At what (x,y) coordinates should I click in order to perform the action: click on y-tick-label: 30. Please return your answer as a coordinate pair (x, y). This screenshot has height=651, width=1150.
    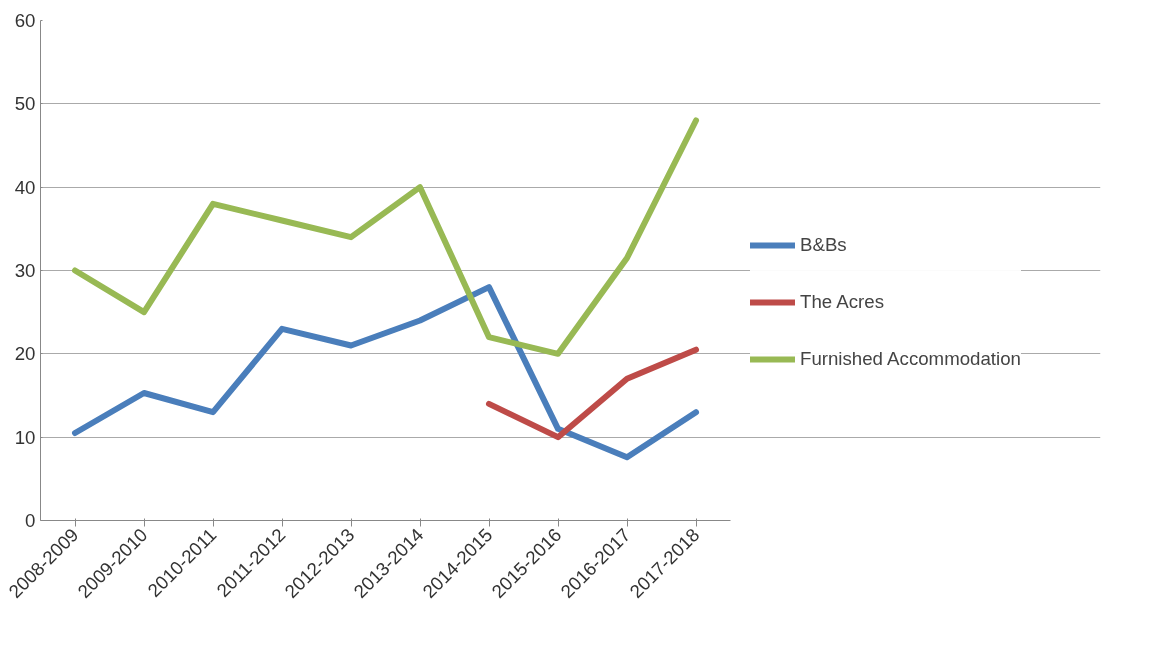
    Looking at the image, I should click on (25, 270).